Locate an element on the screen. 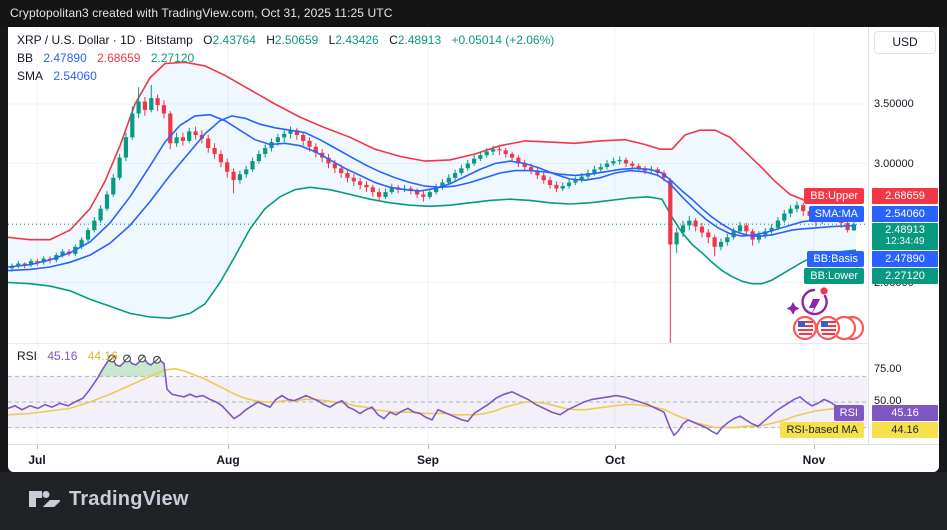 This screenshot has height=530, width=947. bb-upper-name-badge: BB:Upper is located at coordinates (834, 196).